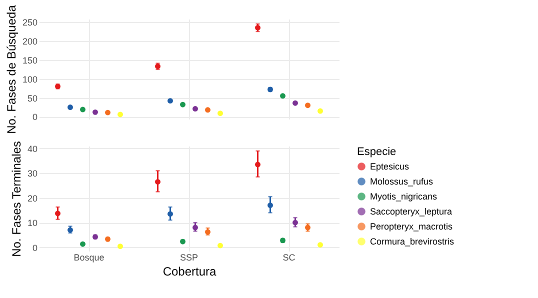 The width and height of the screenshot is (538, 298). I want to click on x-tick-label: SC, so click(289, 257).